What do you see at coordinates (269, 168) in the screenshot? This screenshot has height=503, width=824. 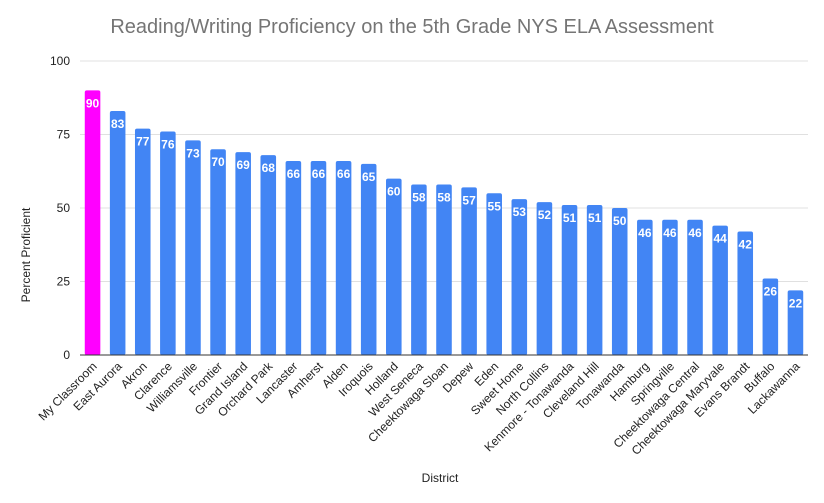 I see `data-label: 68` at bounding box center [269, 168].